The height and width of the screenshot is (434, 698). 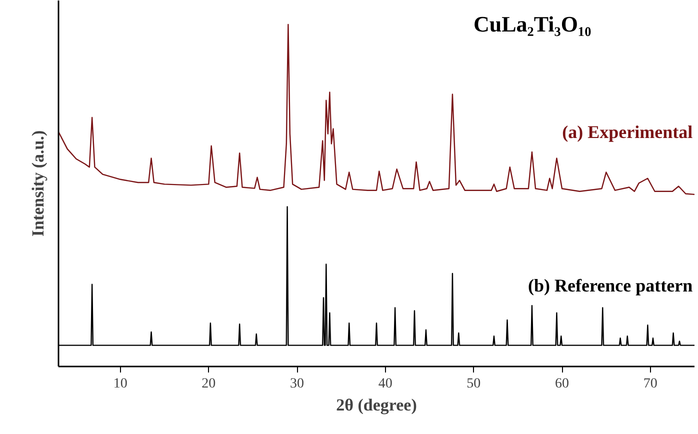 What do you see at coordinates (562, 384) in the screenshot?
I see `x-tick-label: 60` at bounding box center [562, 384].